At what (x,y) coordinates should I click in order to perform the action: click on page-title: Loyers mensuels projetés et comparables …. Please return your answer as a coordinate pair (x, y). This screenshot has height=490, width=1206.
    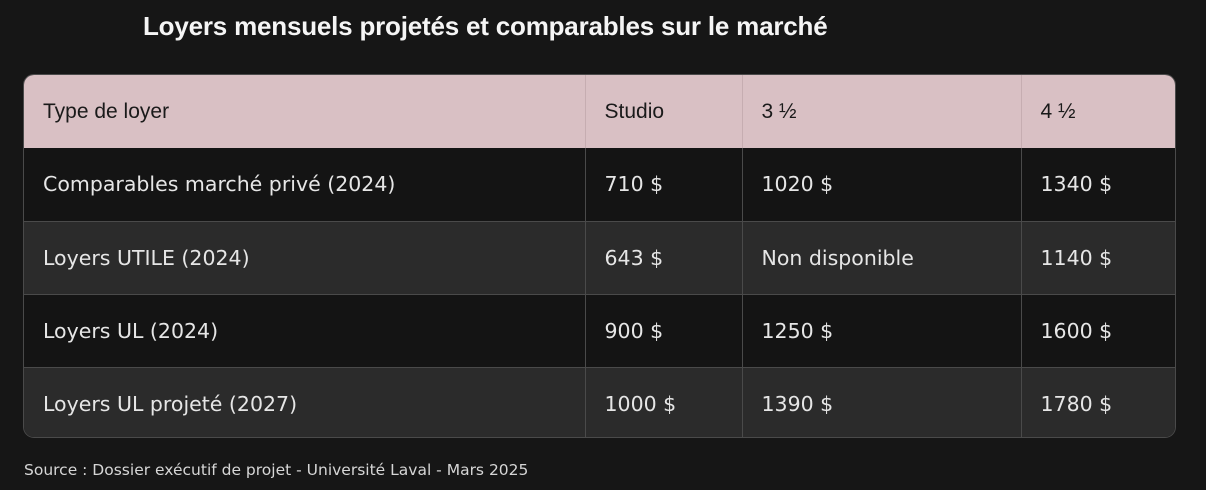
    Looking at the image, I should click on (485, 26).